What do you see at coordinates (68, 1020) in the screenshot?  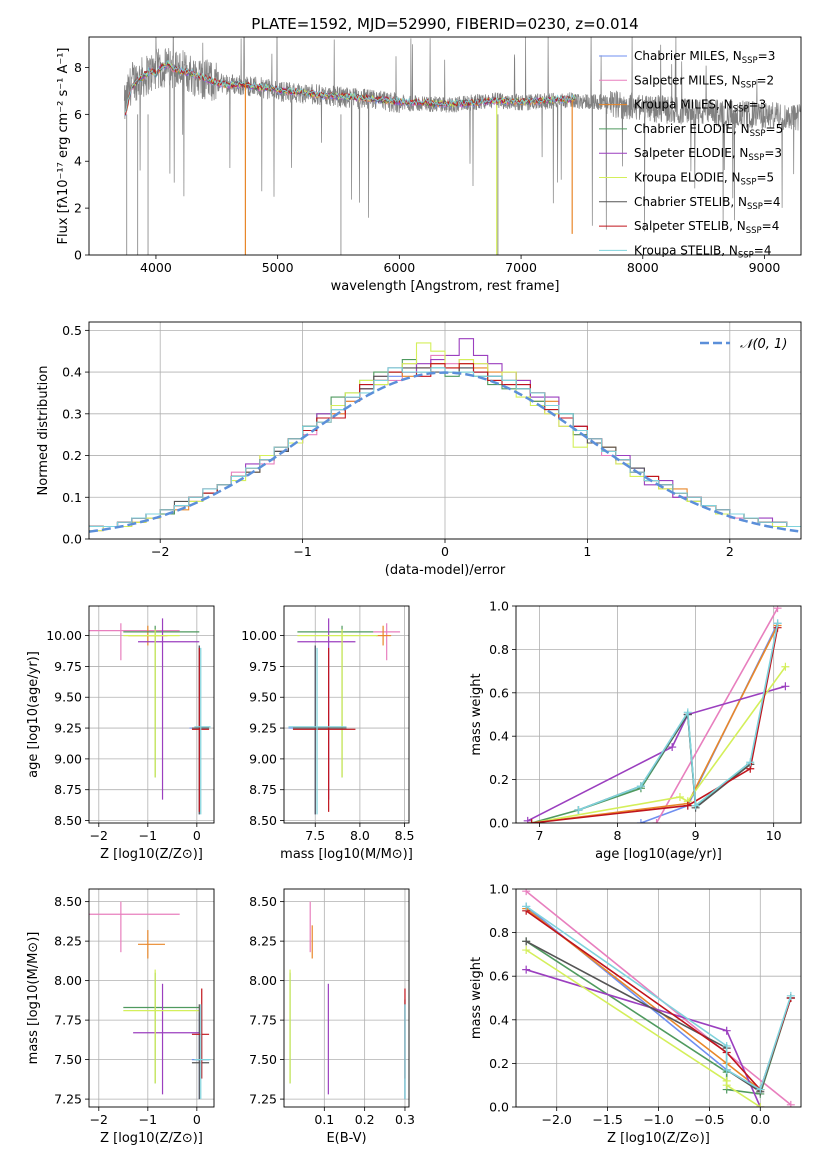 I see `y-tick-label: 7.75` at bounding box center [68, 1020].